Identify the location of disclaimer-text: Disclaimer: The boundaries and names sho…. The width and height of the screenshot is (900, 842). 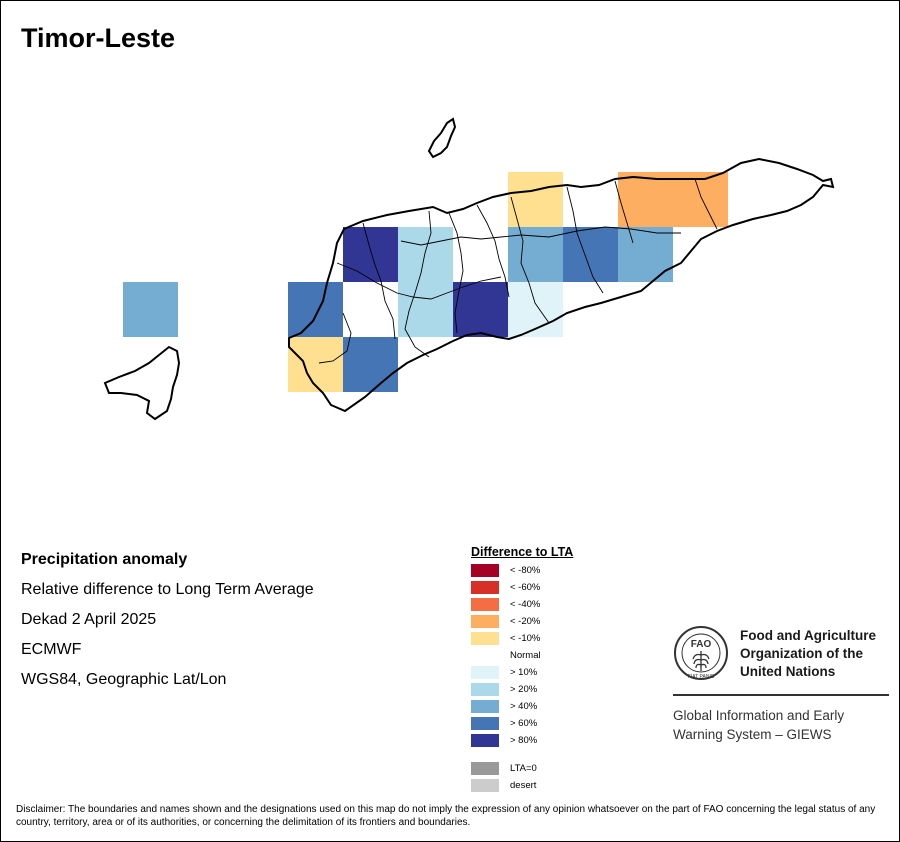
(446, 816).